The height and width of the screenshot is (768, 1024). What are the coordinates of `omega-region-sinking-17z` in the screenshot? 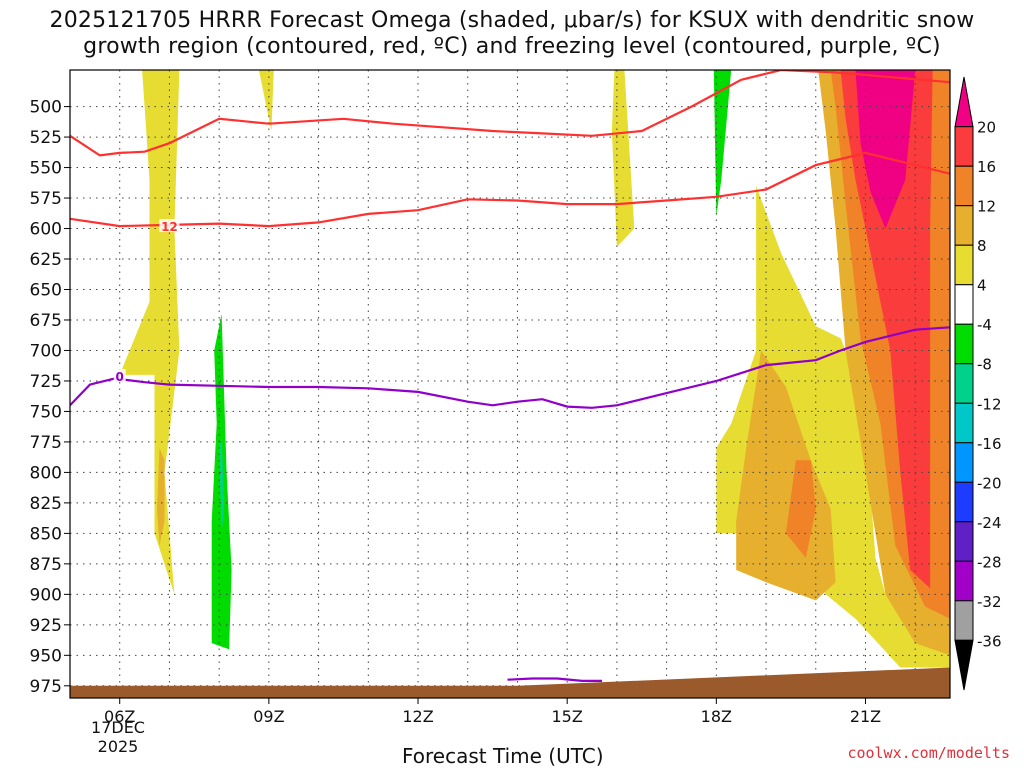 It's located at (666, 600).